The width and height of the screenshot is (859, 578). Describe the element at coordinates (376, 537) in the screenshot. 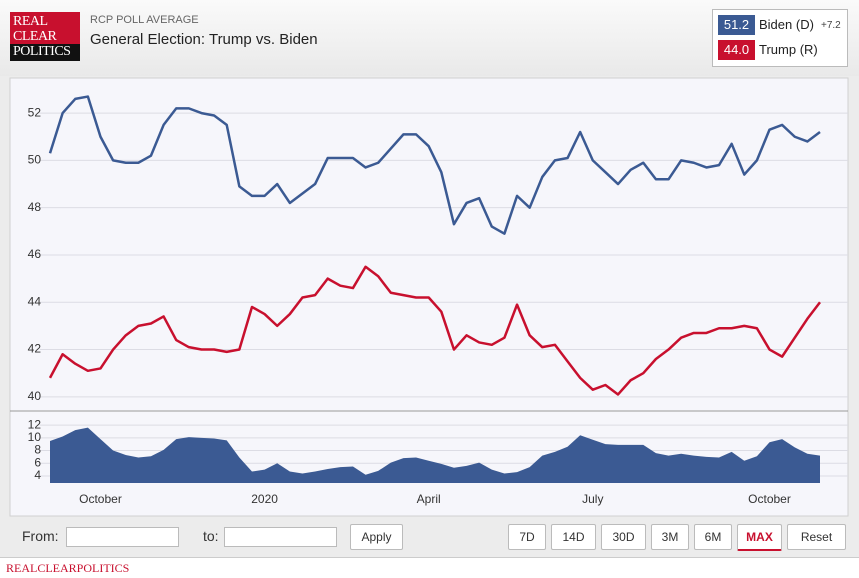

I see `apply-button: Apply` at that location.